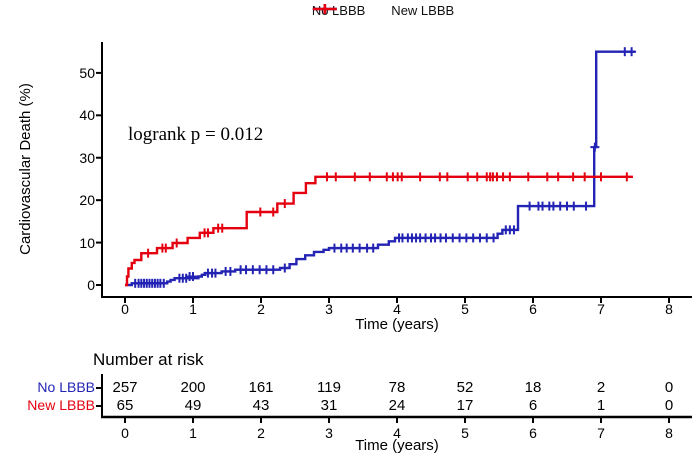 The height and width of the screenshot is (459, 700). I want to click on risk-table-x-tick-label: 1, so click(193, 433).